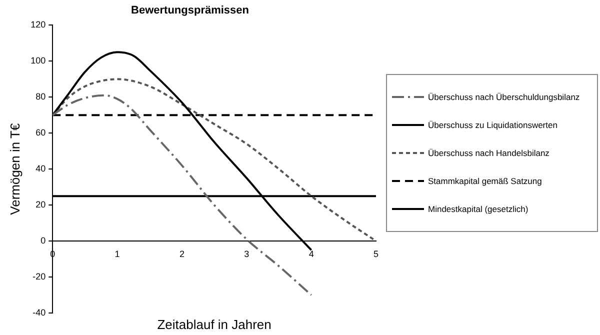 Image resolution: width=600 pixels, height=335 pixels. I want to click on x-axis-title: Zeitablauf in Jahren, so click(214, 324).